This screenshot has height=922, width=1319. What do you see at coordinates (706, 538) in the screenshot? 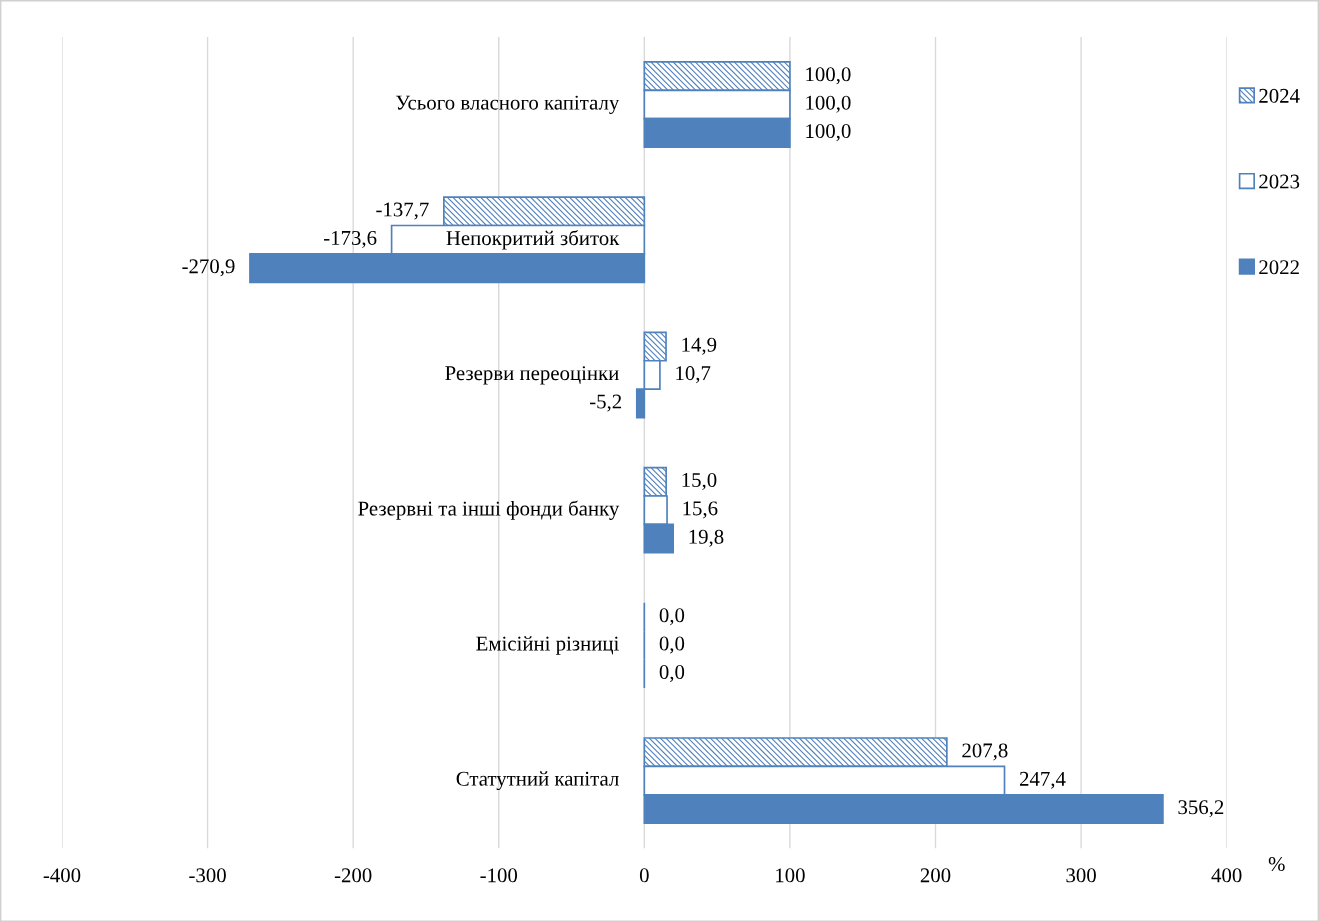
I see `data-label: 19,8` at bounding box center [706, 538].